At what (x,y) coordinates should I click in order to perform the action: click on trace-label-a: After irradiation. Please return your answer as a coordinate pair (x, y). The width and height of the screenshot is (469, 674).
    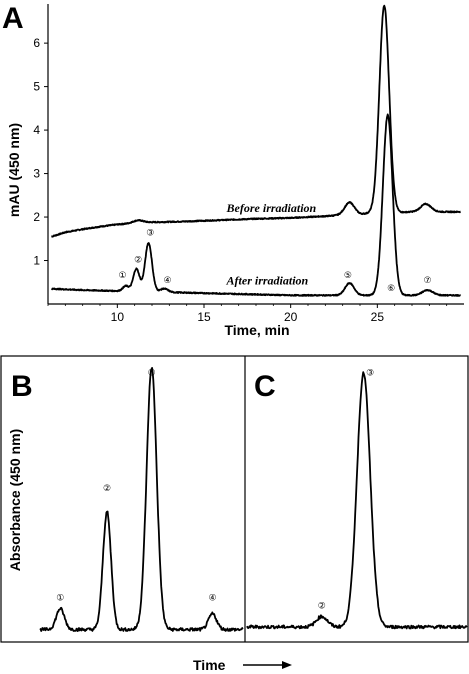
    Looking at the image, I should click on (267, 280).